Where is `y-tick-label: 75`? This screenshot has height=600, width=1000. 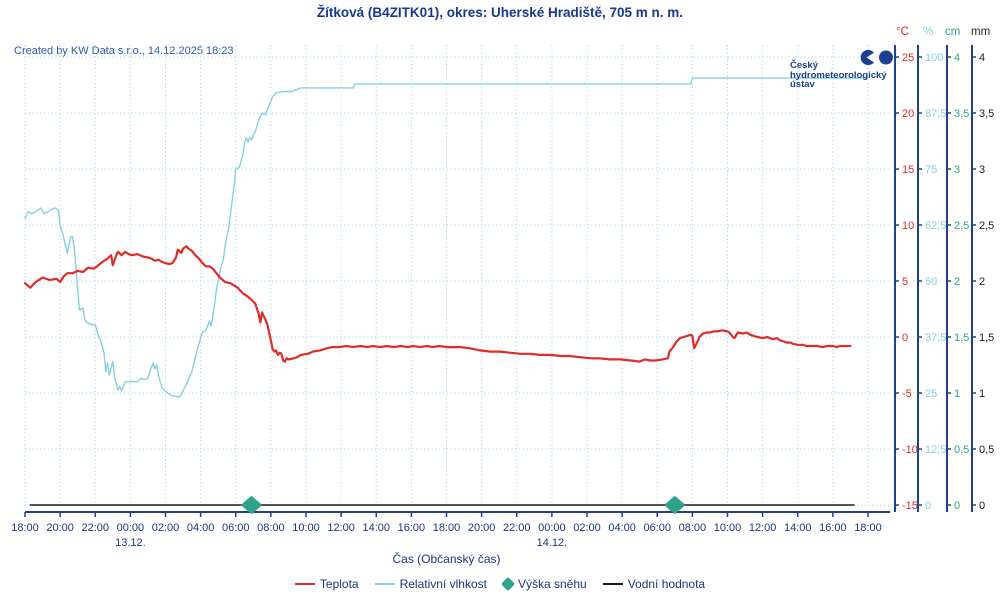
y-tick-label: 75 is located at coordinates (931, 170).